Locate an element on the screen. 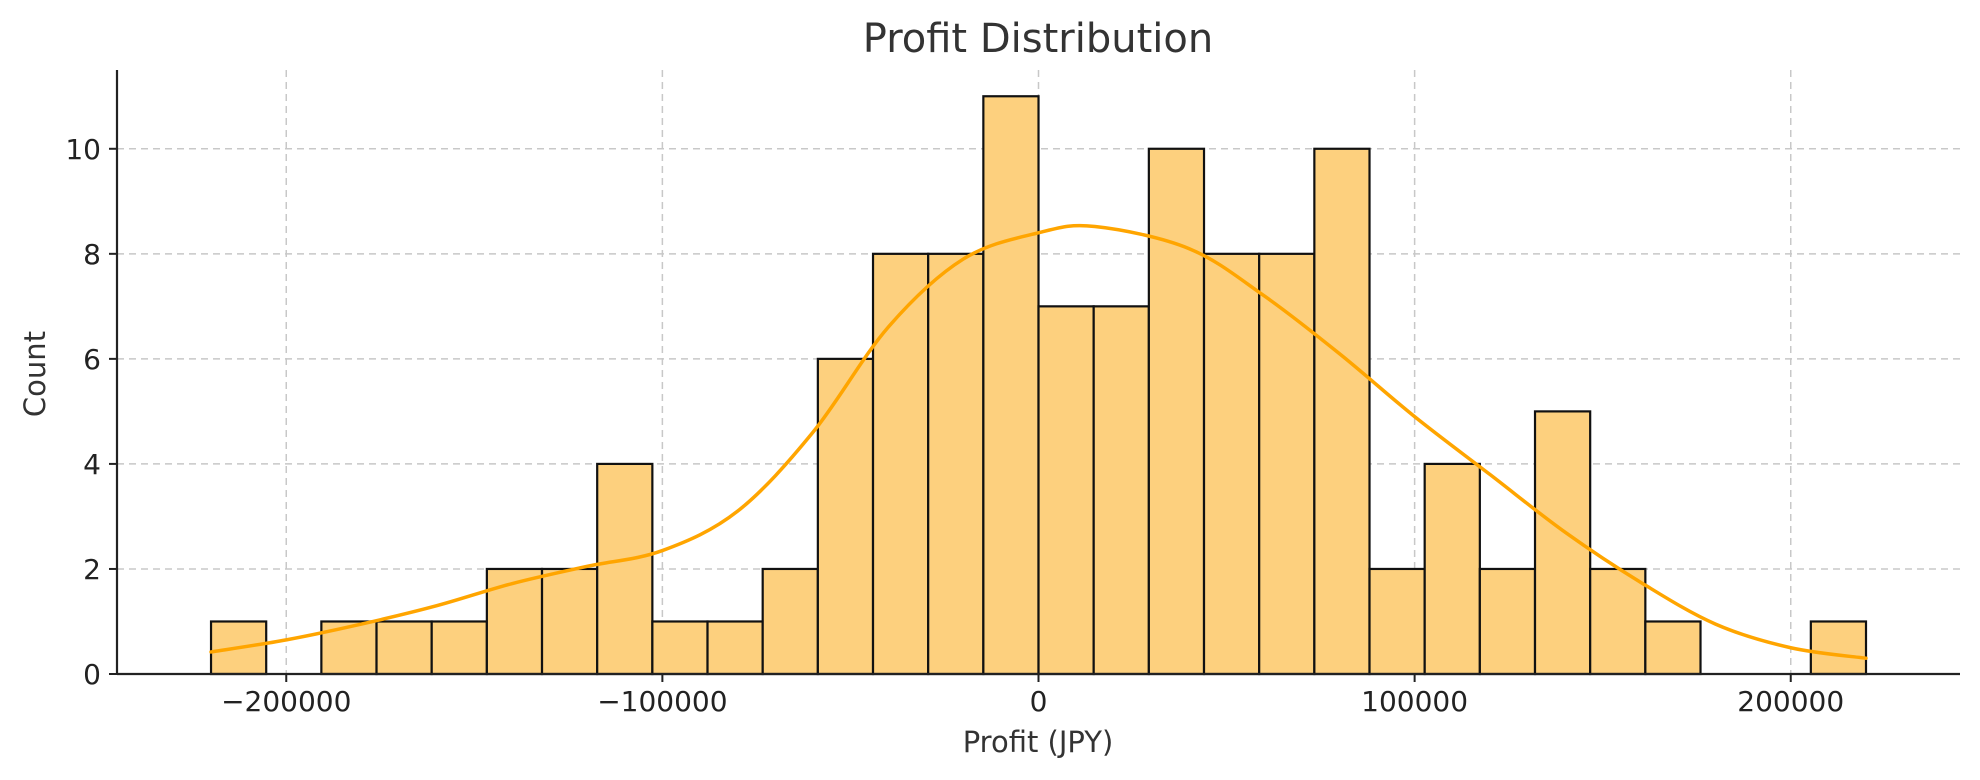 The image size is (1980, 780). y-tick-label: 8 is located at coordinates (92, 254).